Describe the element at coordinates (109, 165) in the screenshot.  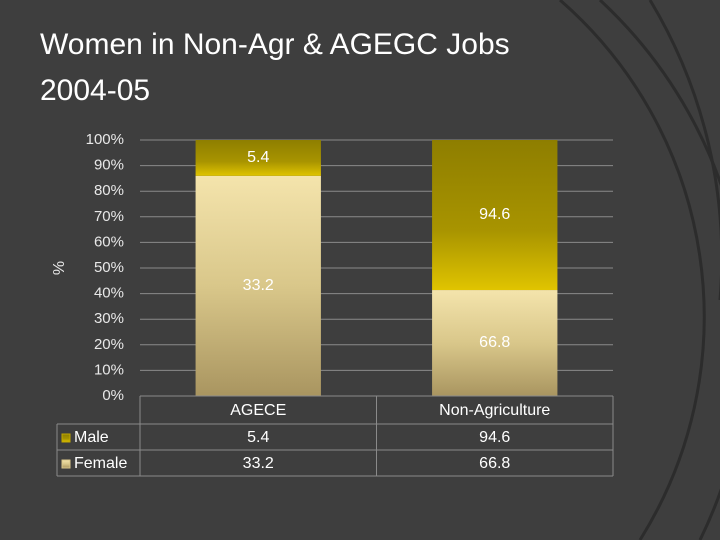
I see `y-tick-label: 90%` at that location.